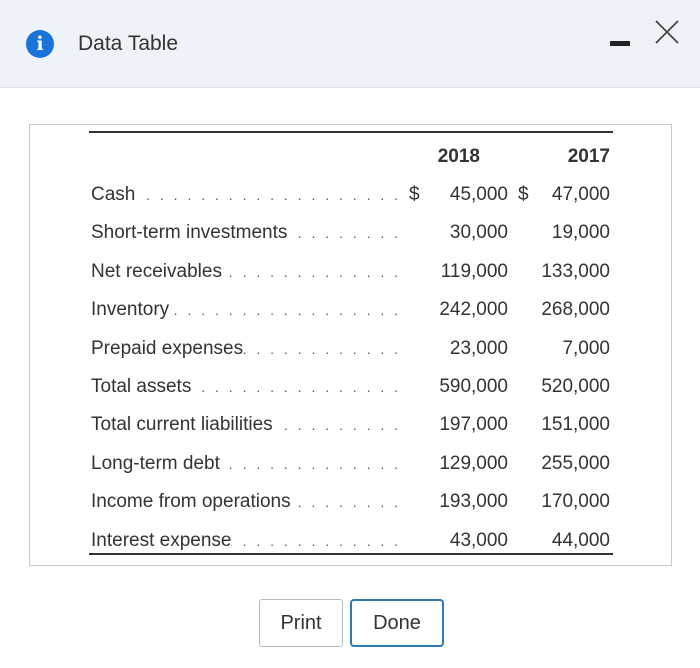 This screenshot has width=700, height=668. What do you see at coordinates (478, 348) in the screenshot?
I see `value-2018: 23,000` at bounding box center [478, 348].